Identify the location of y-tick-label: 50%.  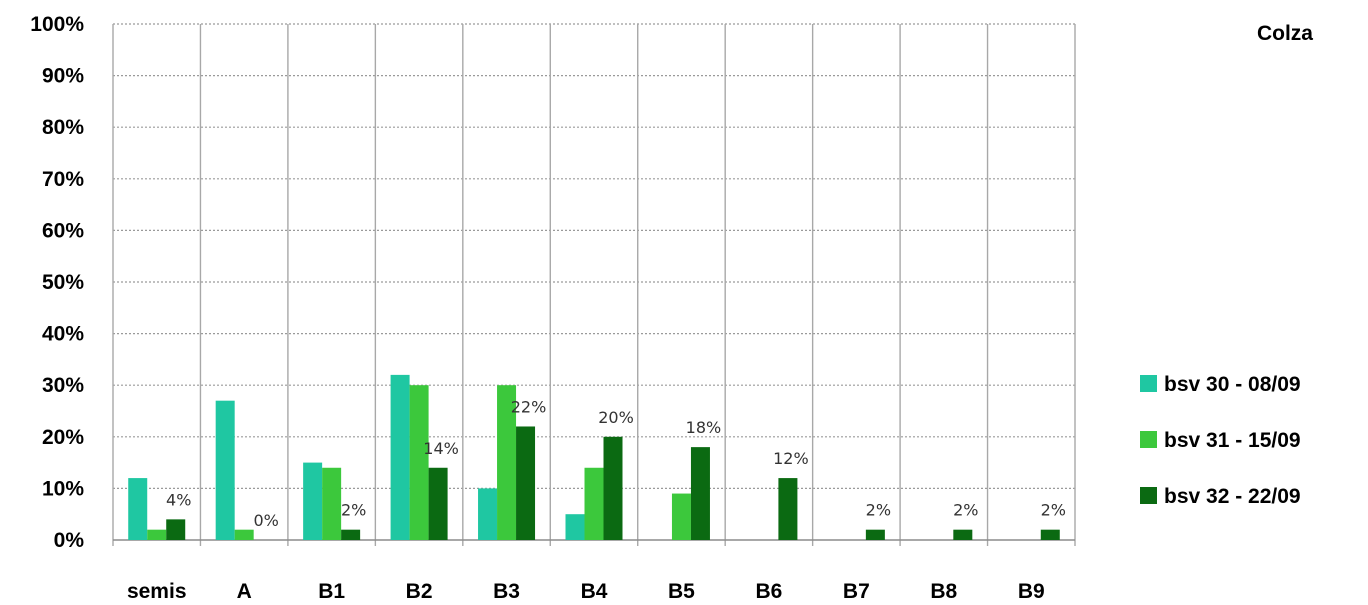
(63, 282).